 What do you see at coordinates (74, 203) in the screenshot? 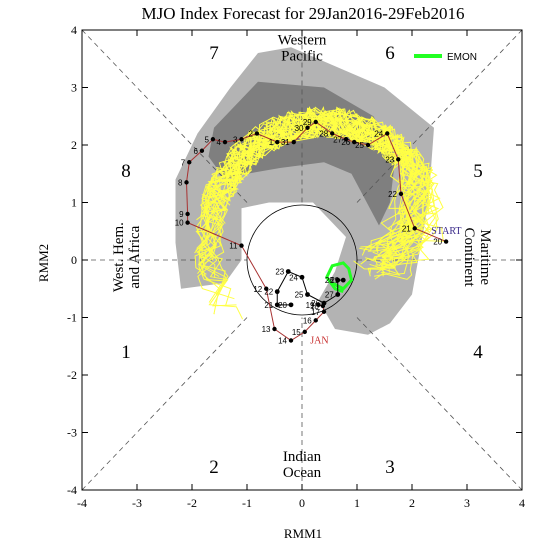
I see `y-tick-label: 1` at bounding box center [74, 203].